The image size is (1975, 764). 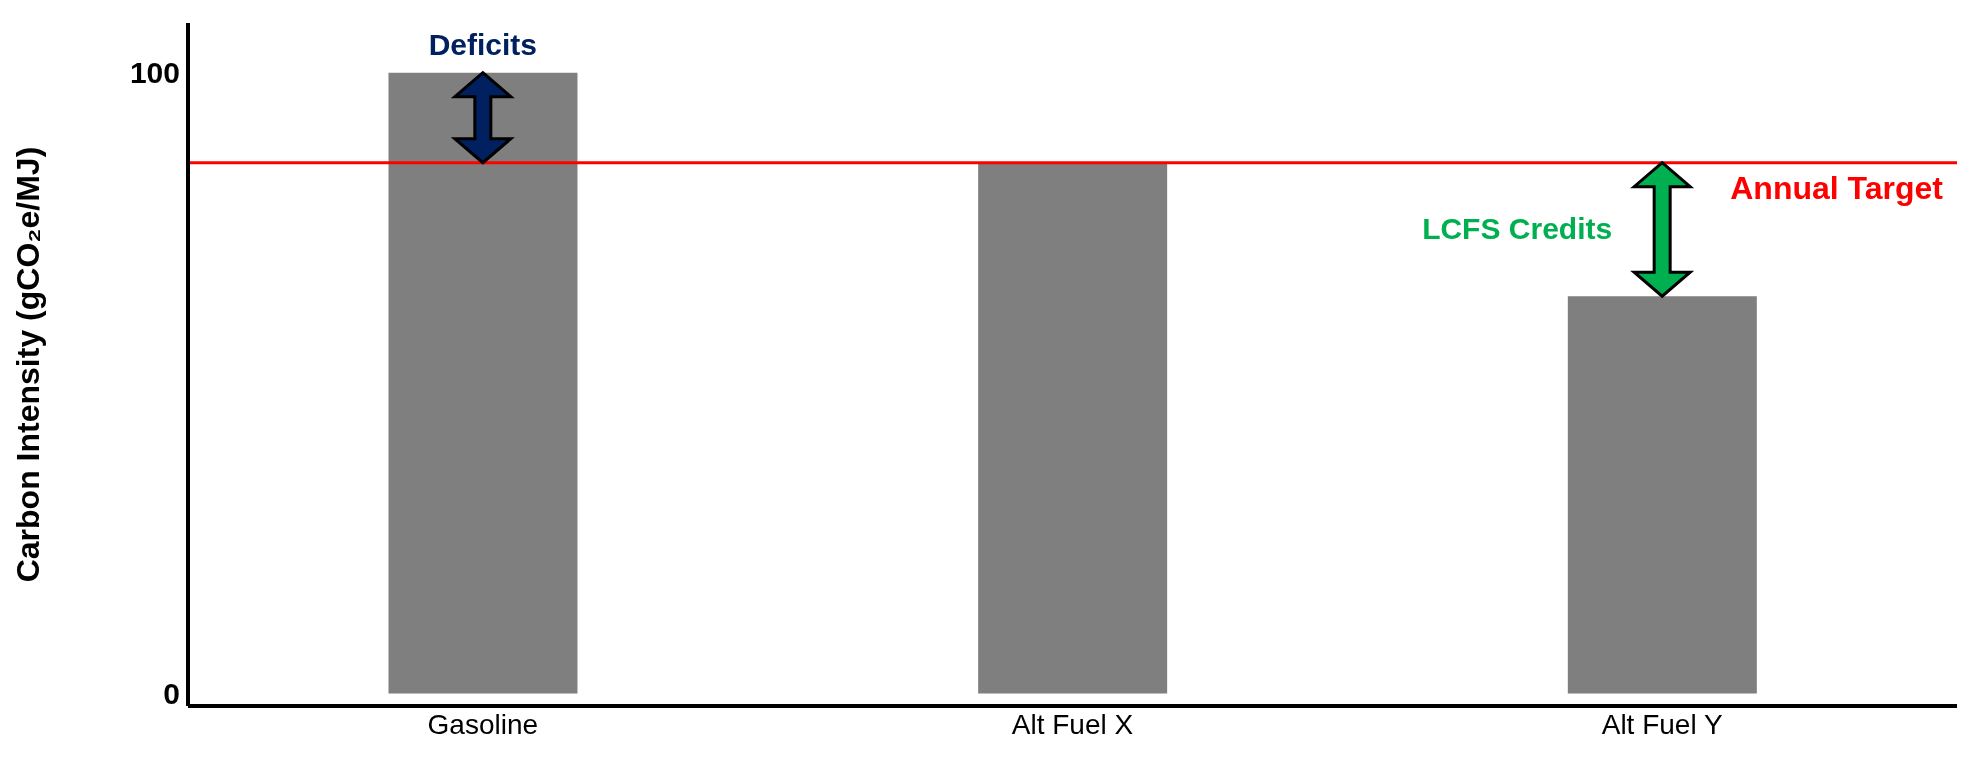 I want to click on ref-line-label: Annual Target, so click(x=1837, y=188).